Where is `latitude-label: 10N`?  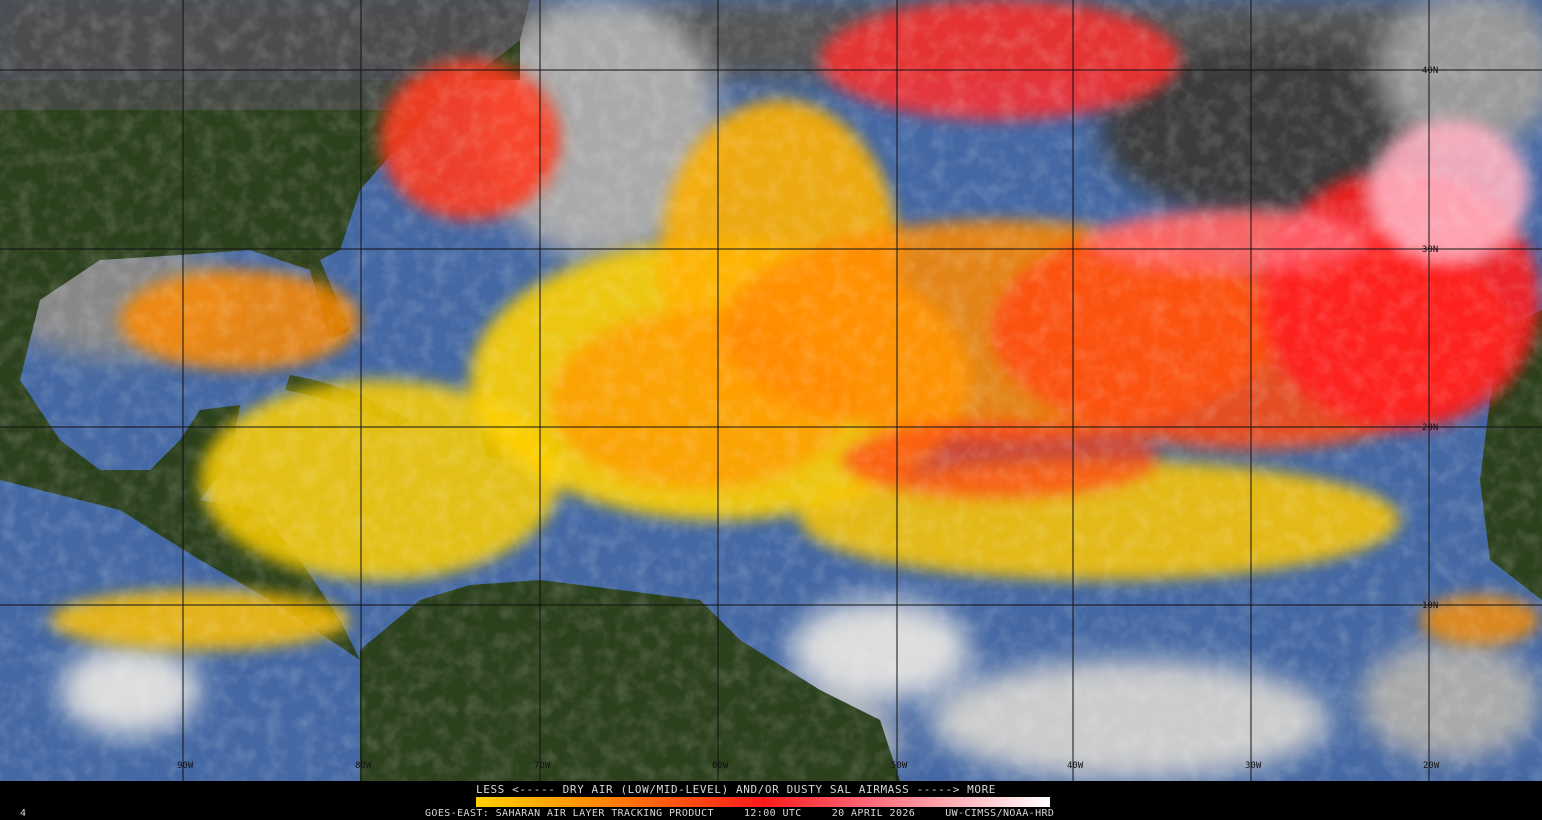
latitude-label: 10N is located at coordinates (1430, 606).